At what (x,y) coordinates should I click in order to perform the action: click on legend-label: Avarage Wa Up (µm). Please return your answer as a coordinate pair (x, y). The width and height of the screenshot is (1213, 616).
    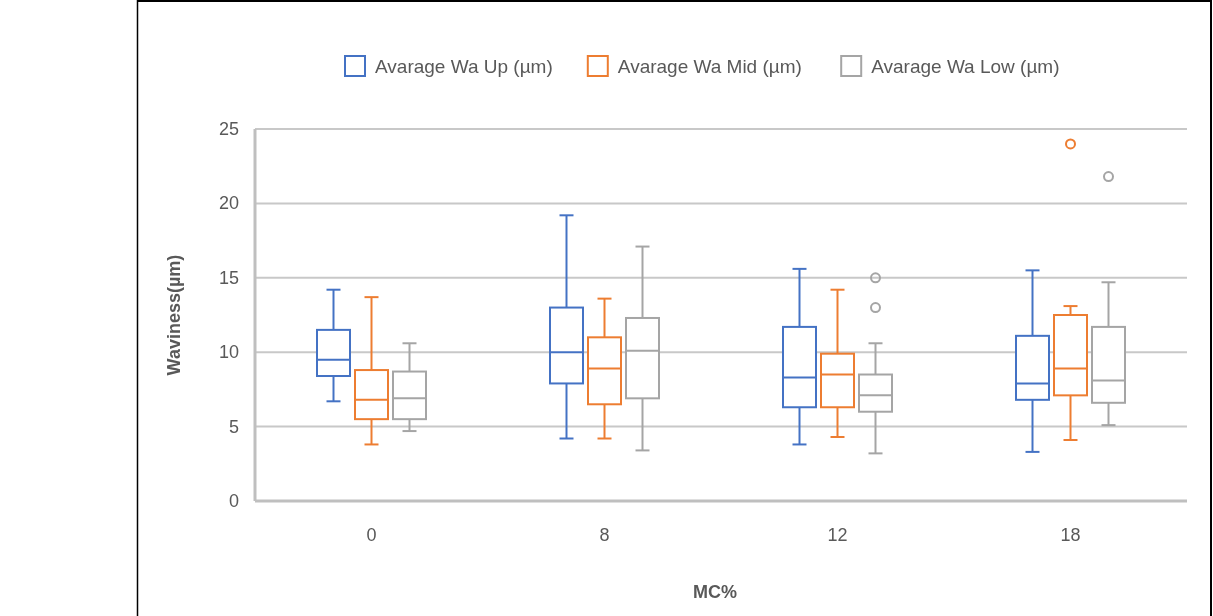
    Looking at the image, I should click on (464, 66).